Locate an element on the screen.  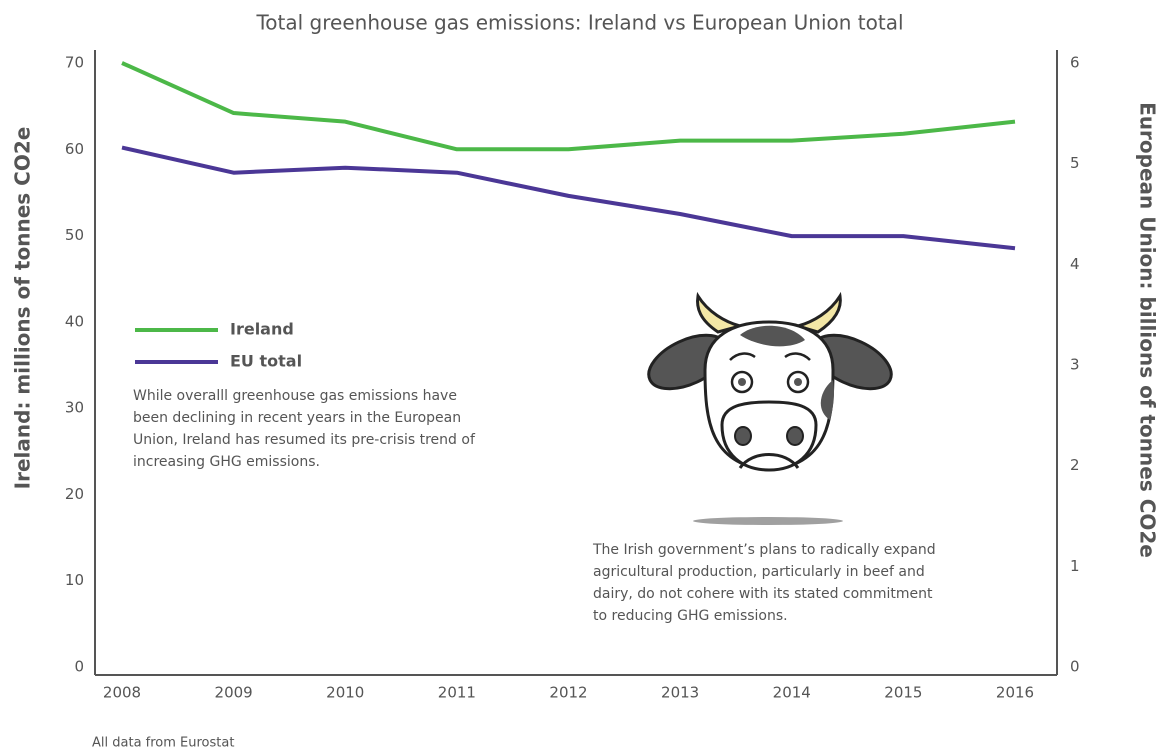
y-tick-label: 30 is located at coordinates (74, 408).